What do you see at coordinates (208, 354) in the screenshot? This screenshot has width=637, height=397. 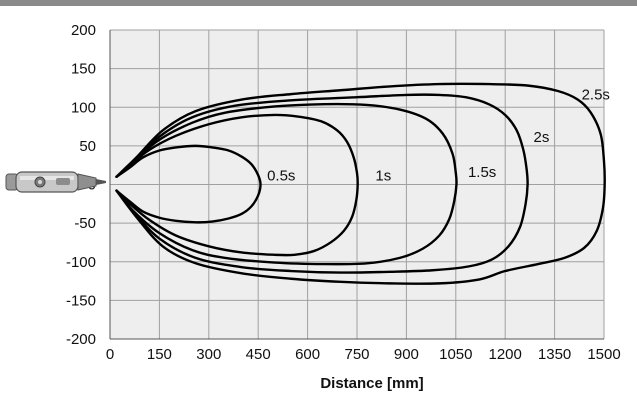 I see `x-tick-label: 300` at bounding box center [208, 354].